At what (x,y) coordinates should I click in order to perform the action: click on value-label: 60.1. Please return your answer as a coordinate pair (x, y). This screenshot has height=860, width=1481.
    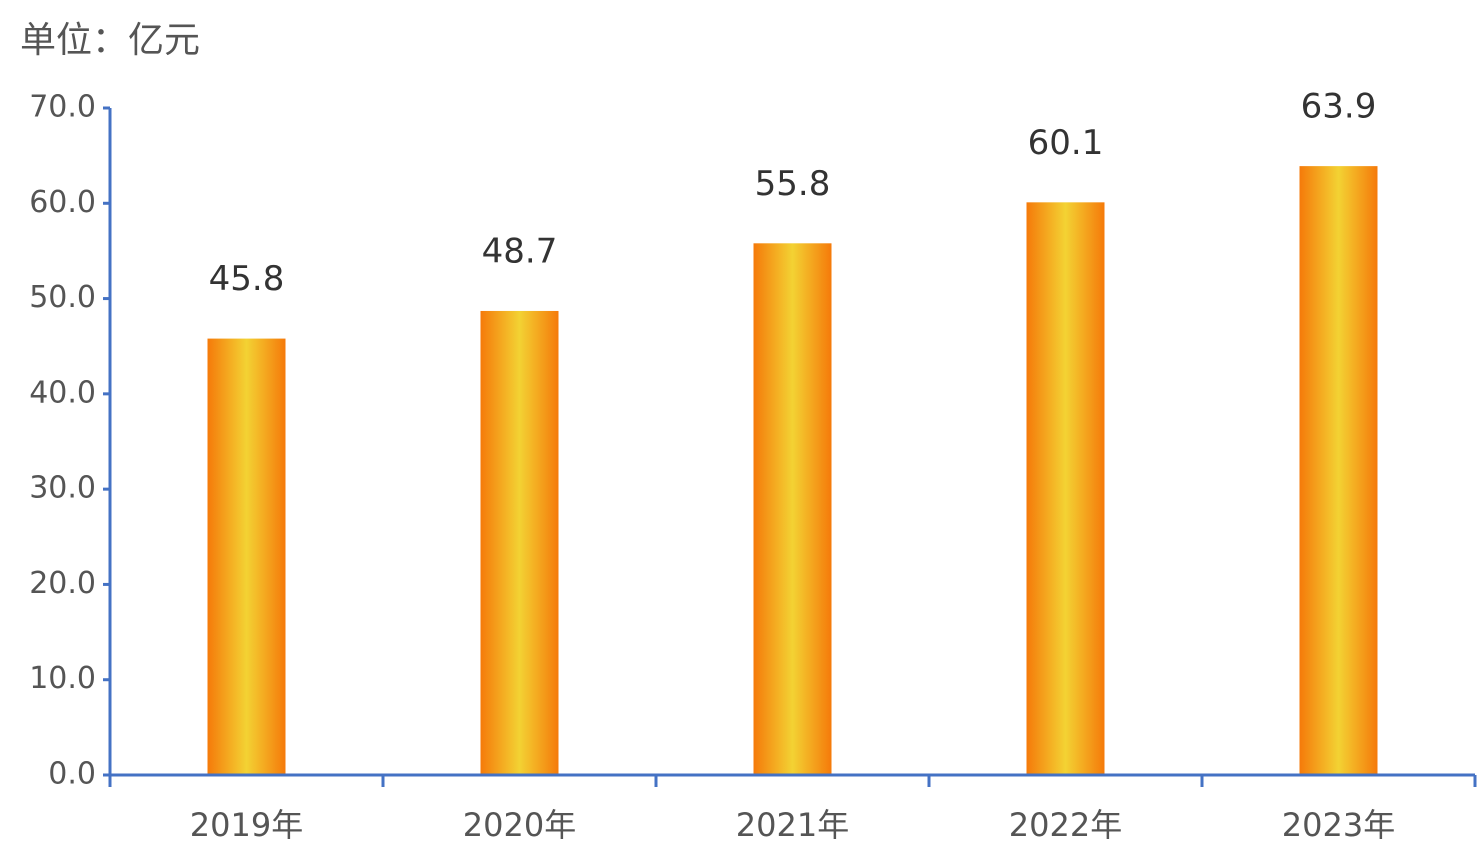
    Looking at the image, I should click on (1066, 143).